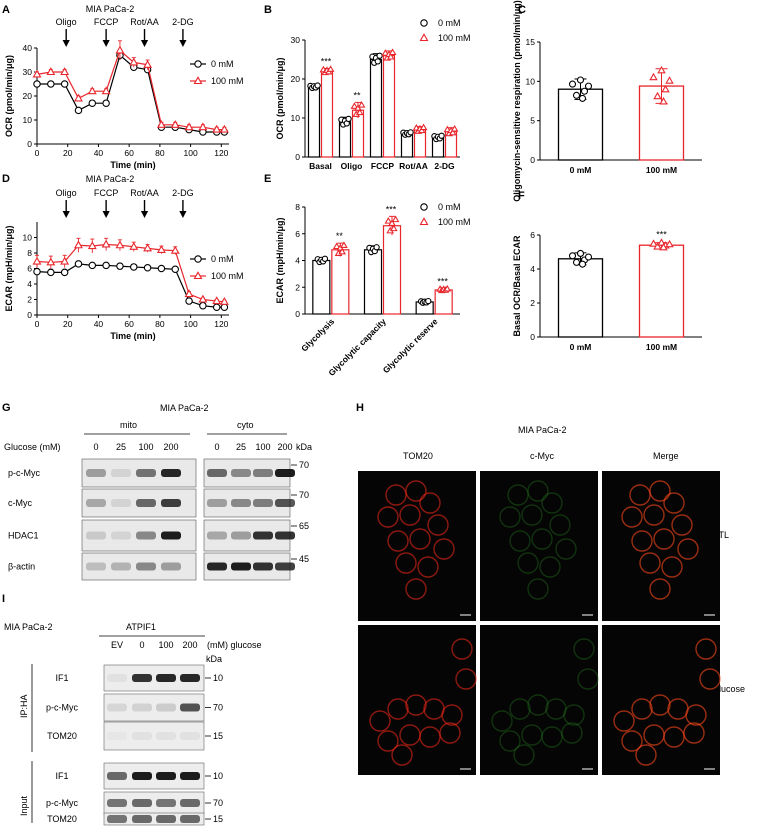 Image resolution: width=776 pixels, height=826 pixels. I want to click on d-injection-label: 2-DG, so click(183, 193).